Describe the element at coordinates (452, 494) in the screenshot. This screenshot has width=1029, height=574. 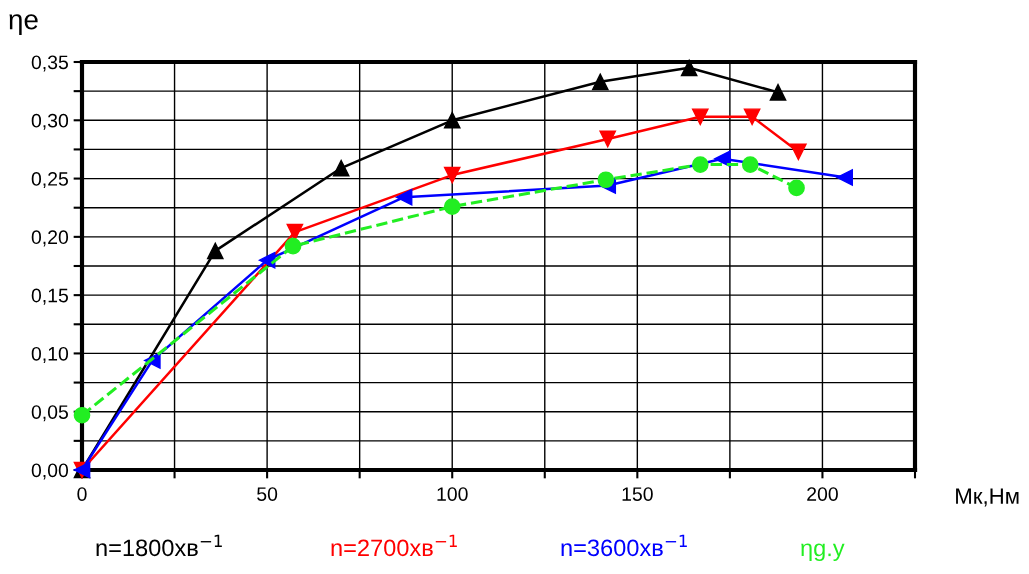
I see `x-tick-label: 100` at that location.